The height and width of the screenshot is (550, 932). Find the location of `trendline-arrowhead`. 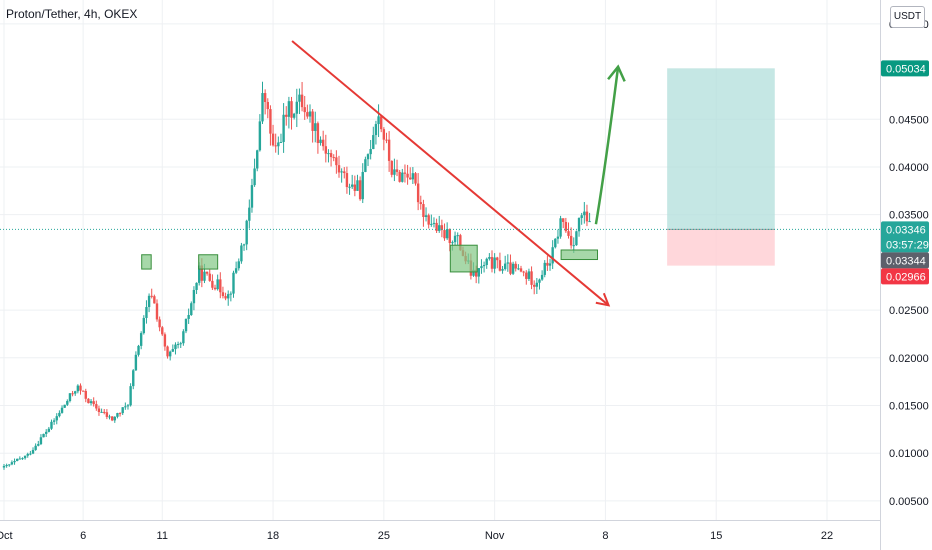

trendline-arrowhead is located at coordinates (603, 299).